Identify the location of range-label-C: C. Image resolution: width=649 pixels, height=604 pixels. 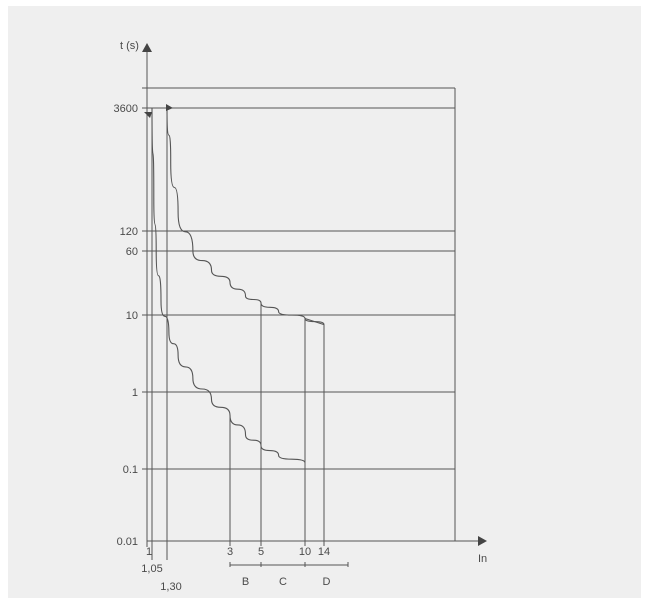
(283, 582).